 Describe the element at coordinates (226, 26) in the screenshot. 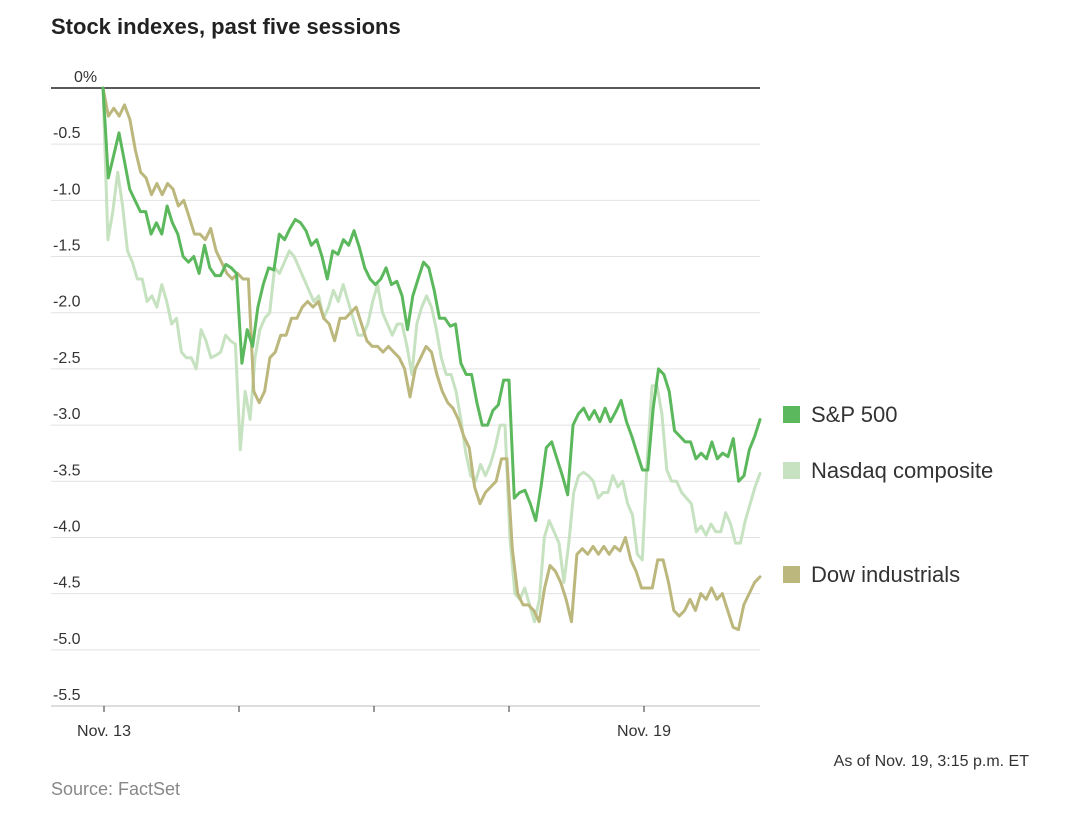

I see `chart-title: Stock indexes, past five sessions` at that location.